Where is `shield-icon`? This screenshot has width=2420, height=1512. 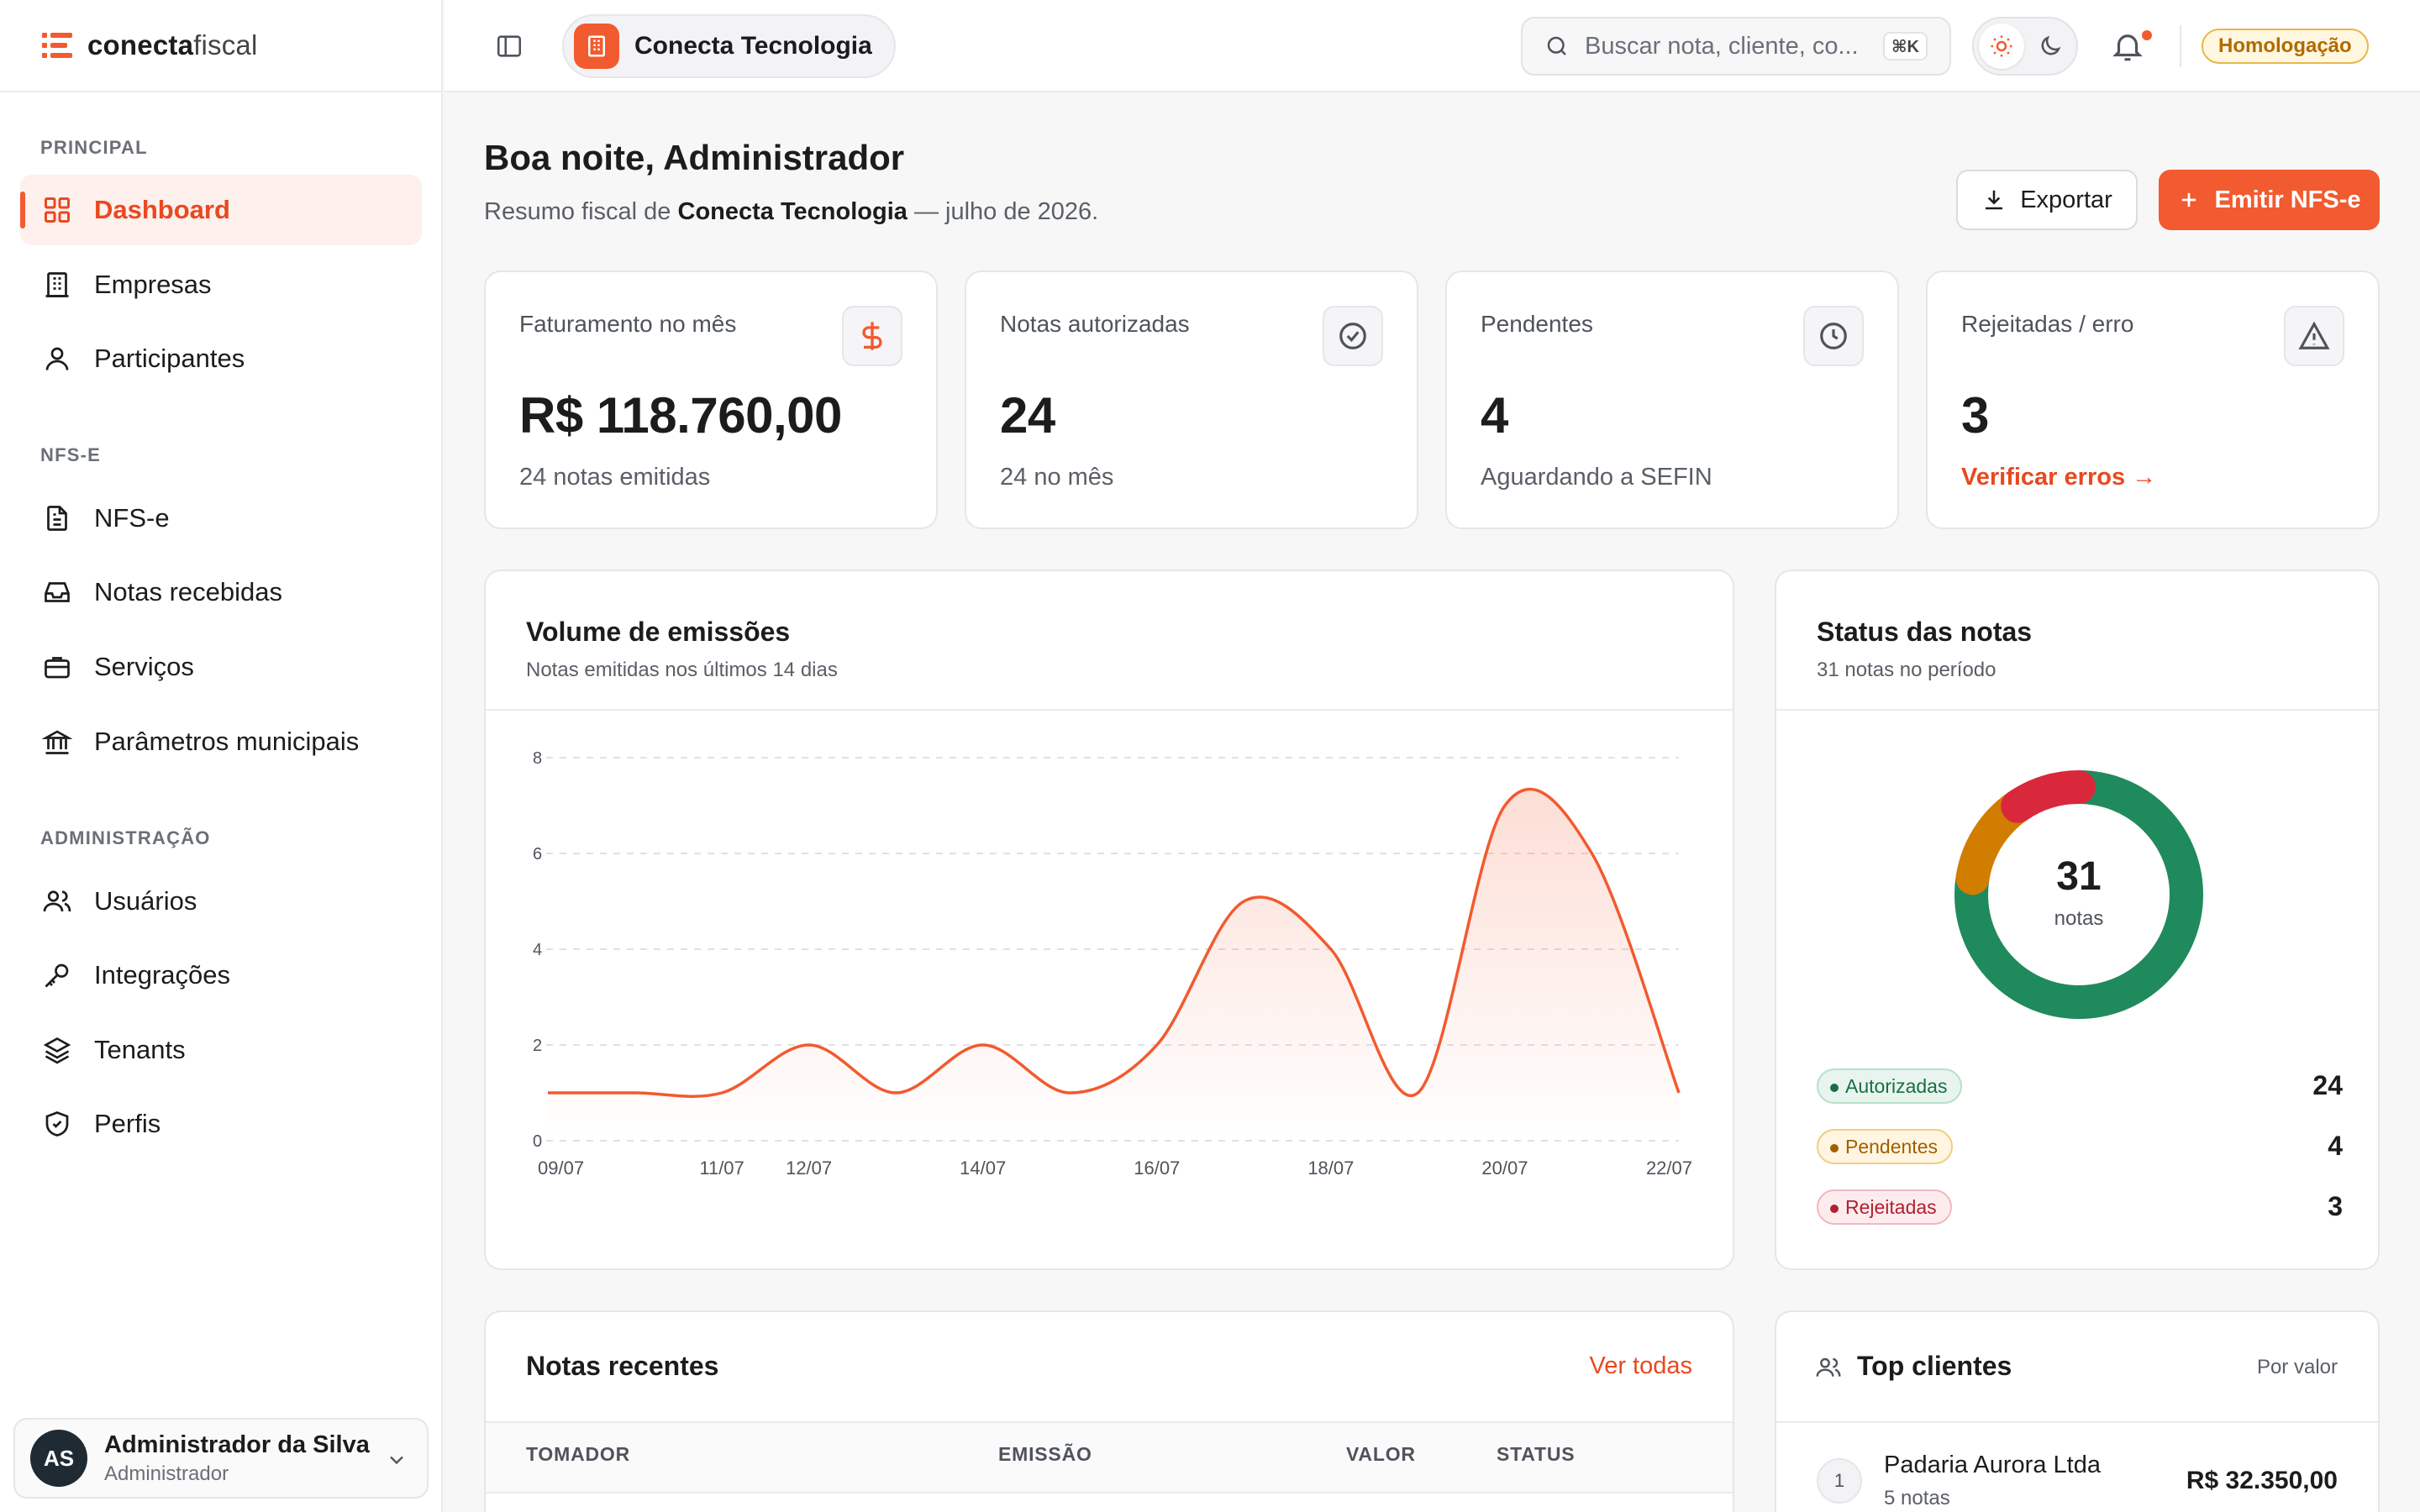
shield-icon is located at coordinates (57, 1124).